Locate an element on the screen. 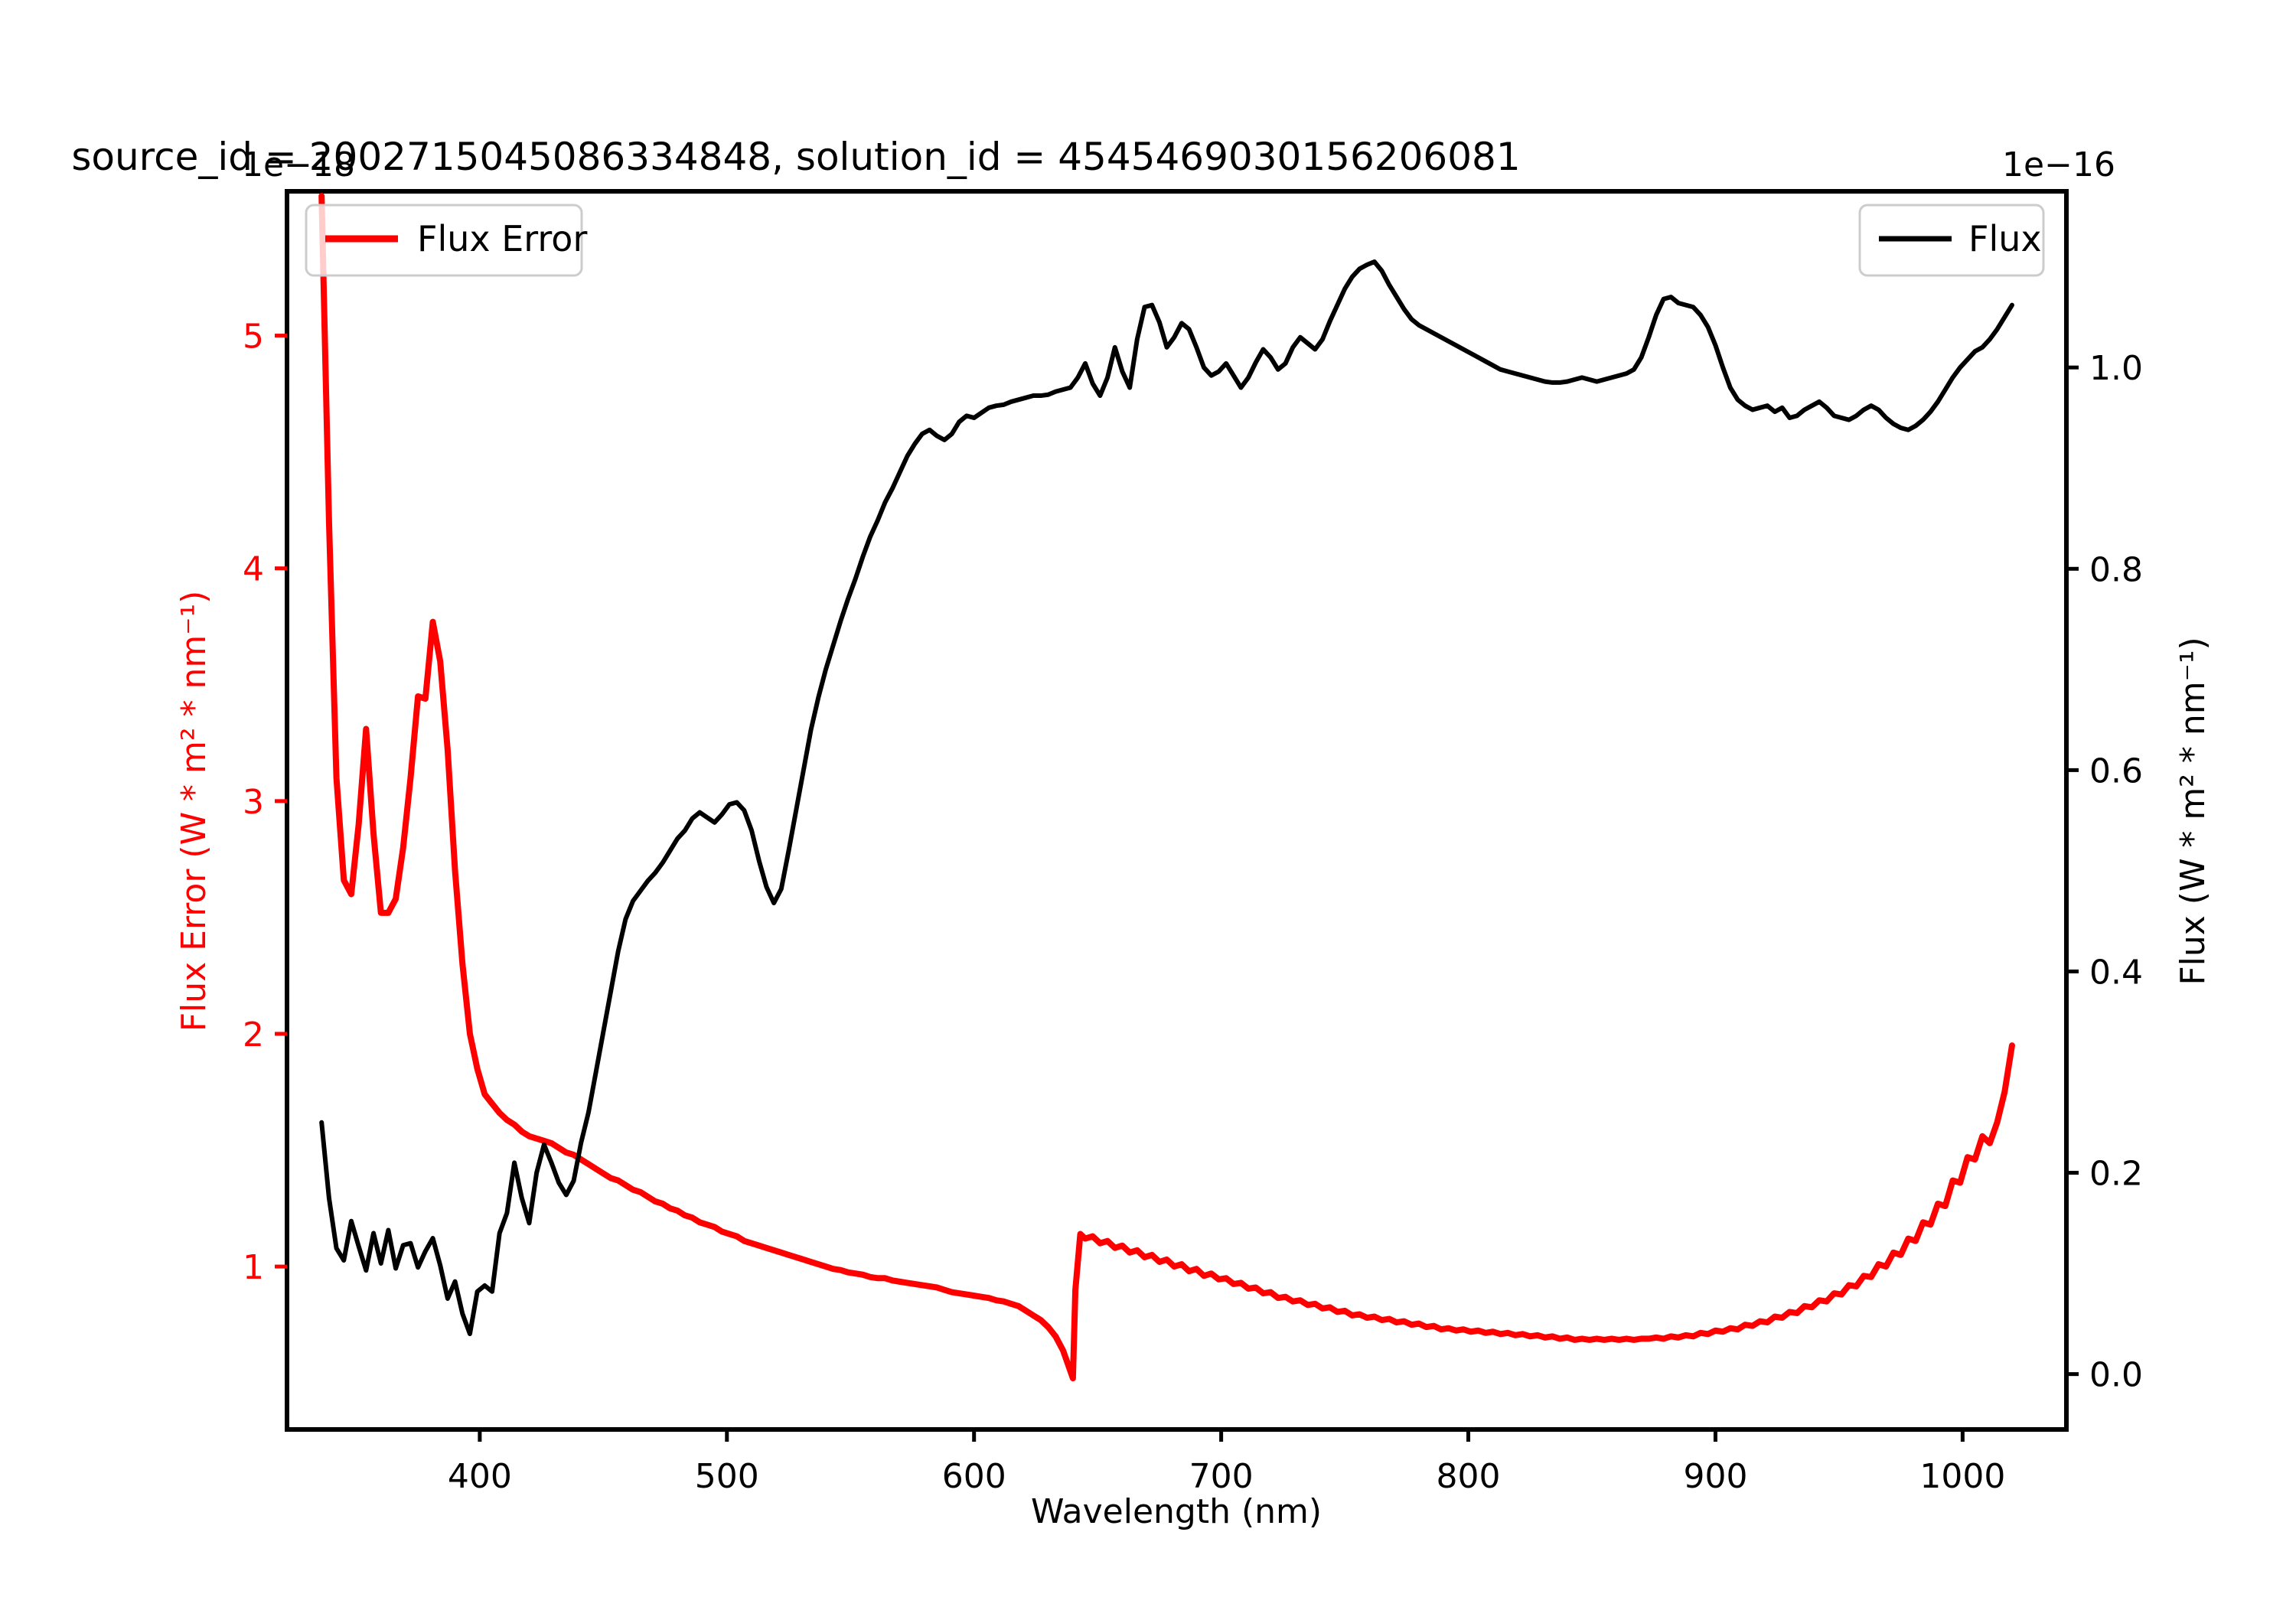 Image resolution: width=2296 pixels, height=1607 pixels. x-tick-label: 400 is located at coordinates (480, 1476).